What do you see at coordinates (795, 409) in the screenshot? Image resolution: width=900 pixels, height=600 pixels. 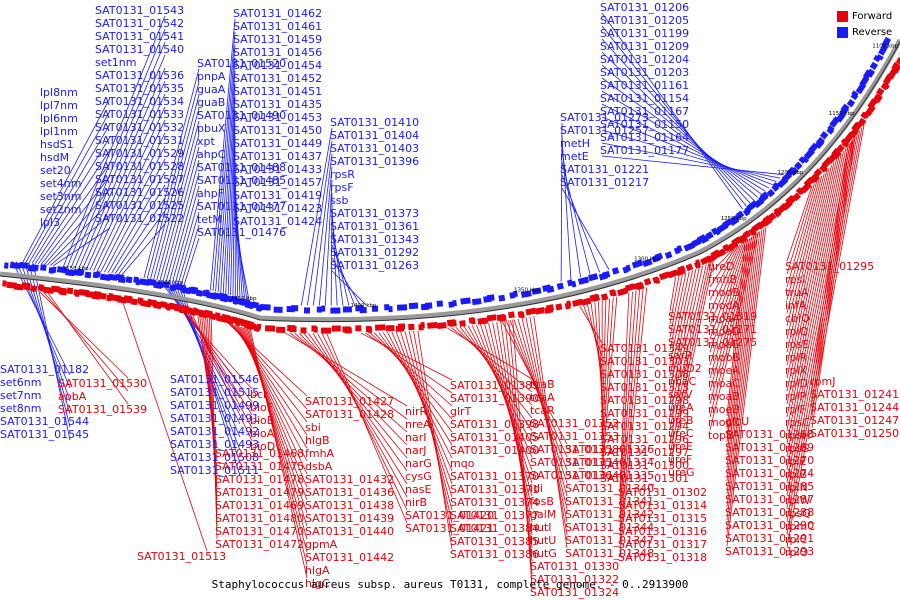 I see `forward-gene-label: rplF` at bounding box center [795, 409].